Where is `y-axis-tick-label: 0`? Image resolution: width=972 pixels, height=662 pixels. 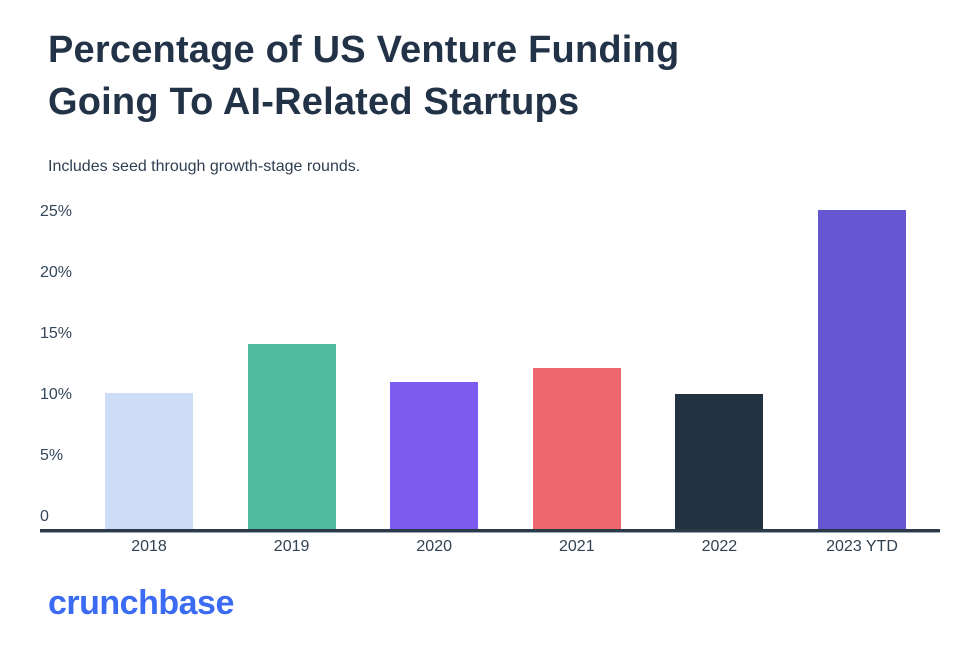 y-axis-tick-label: 0 is located at coordinates (44, 516).